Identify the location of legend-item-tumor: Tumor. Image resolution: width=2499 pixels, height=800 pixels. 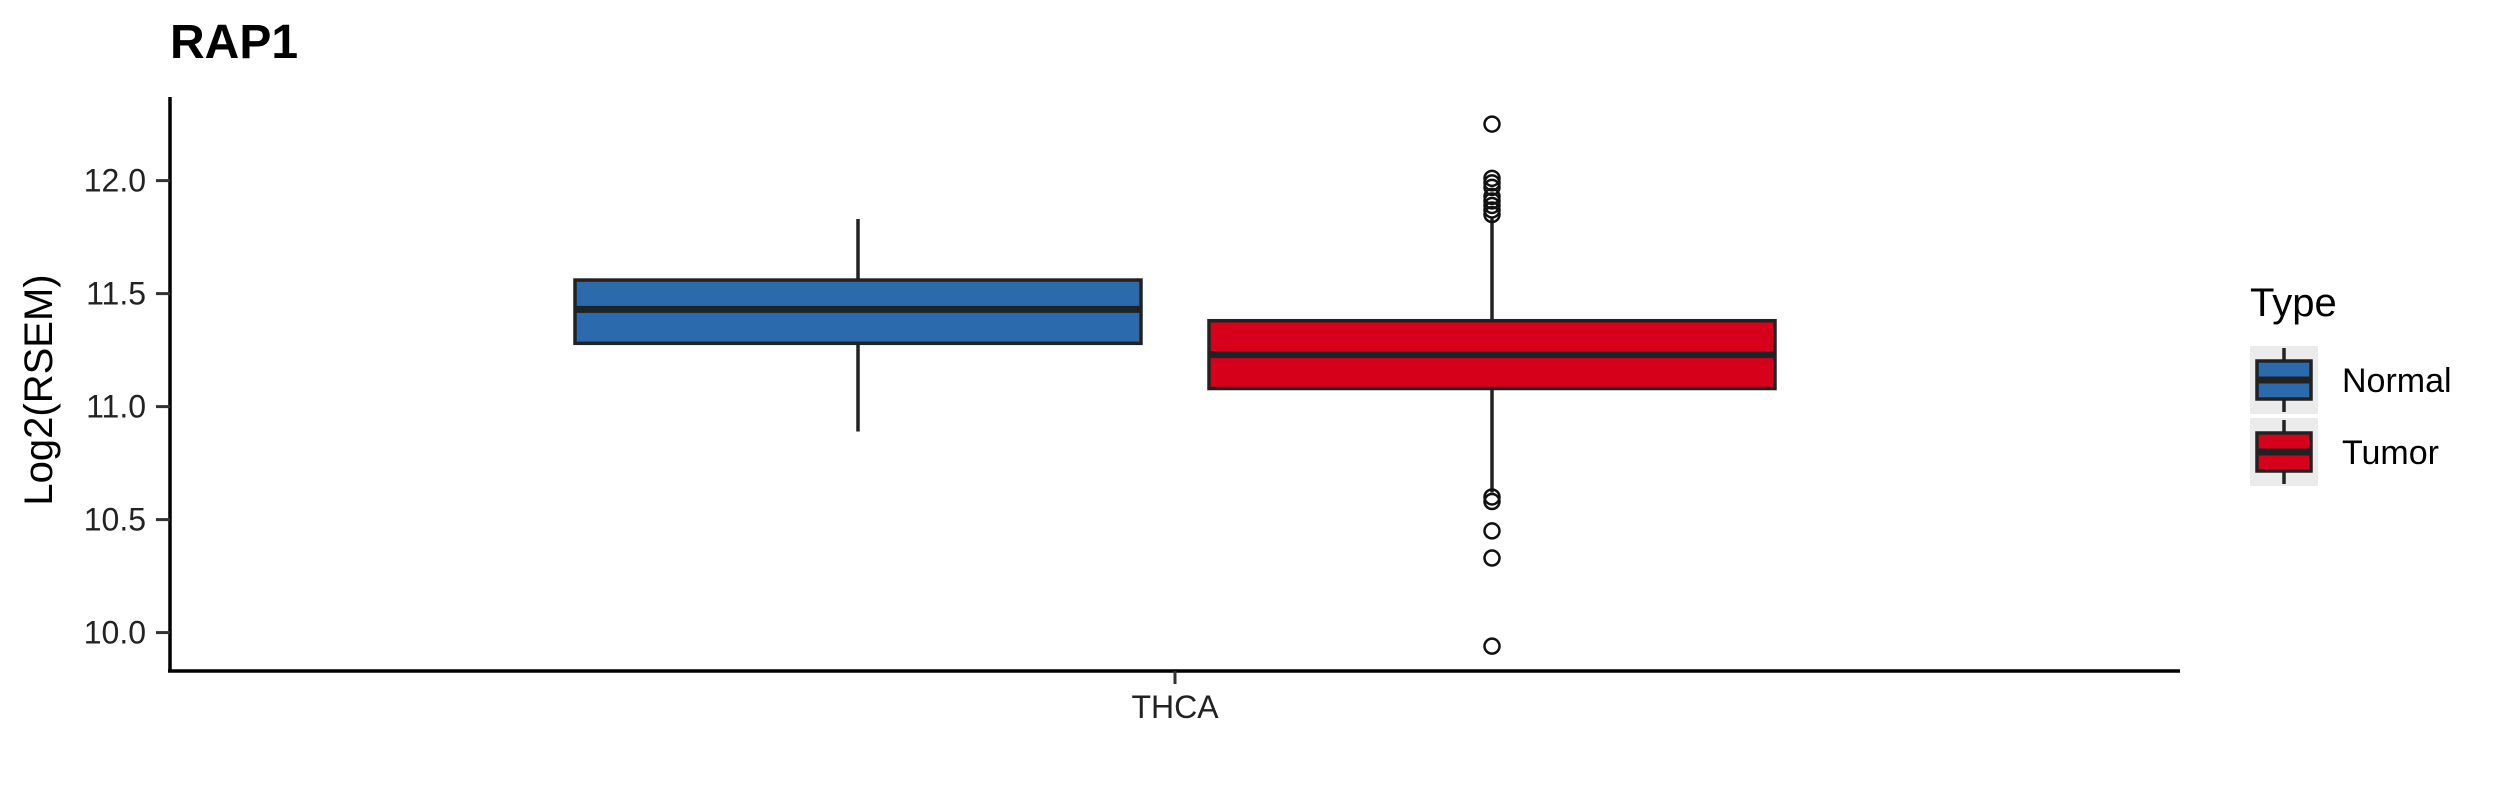
(2344, 452).